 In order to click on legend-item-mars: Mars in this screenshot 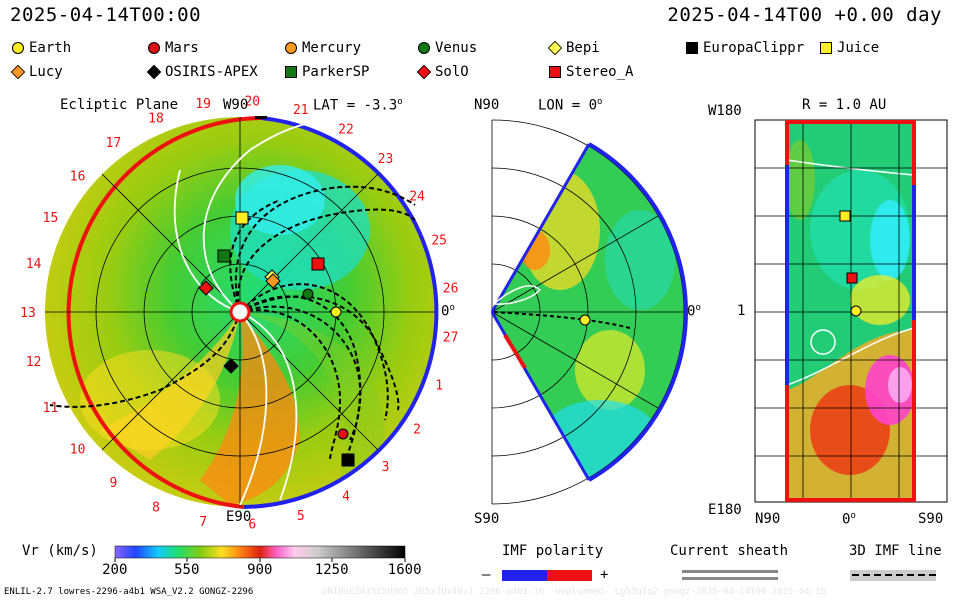, I will do `click(173, 48)`.